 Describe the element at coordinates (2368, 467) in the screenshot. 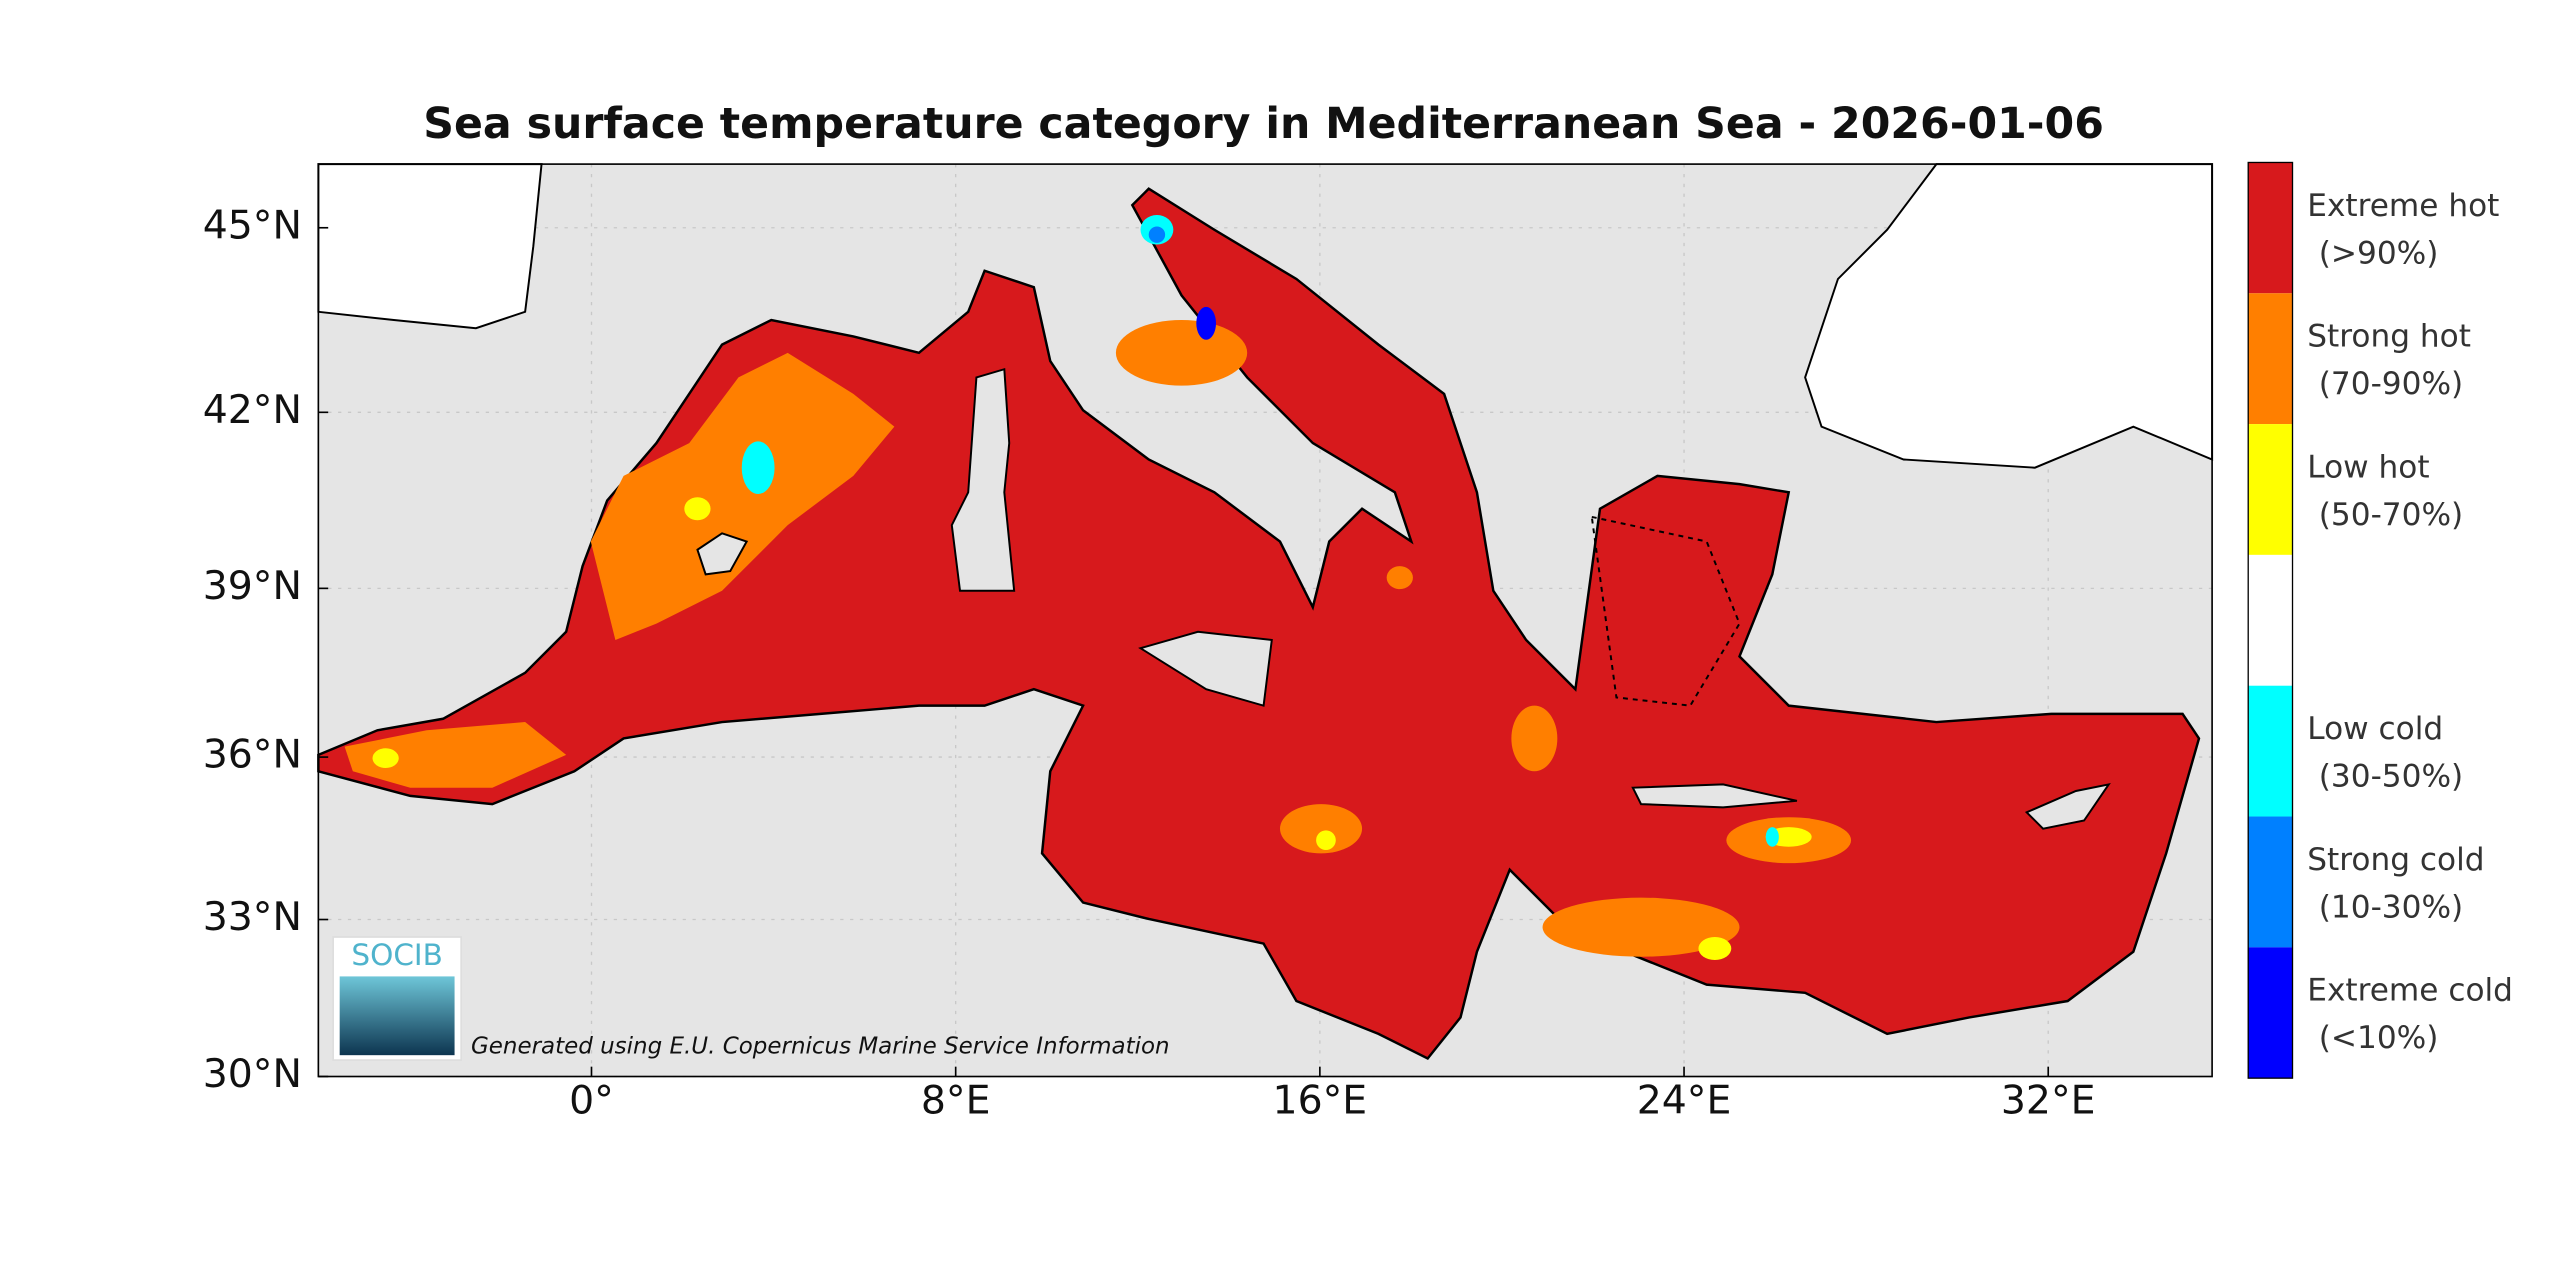

I see `legend-label: Low hot` at that location.